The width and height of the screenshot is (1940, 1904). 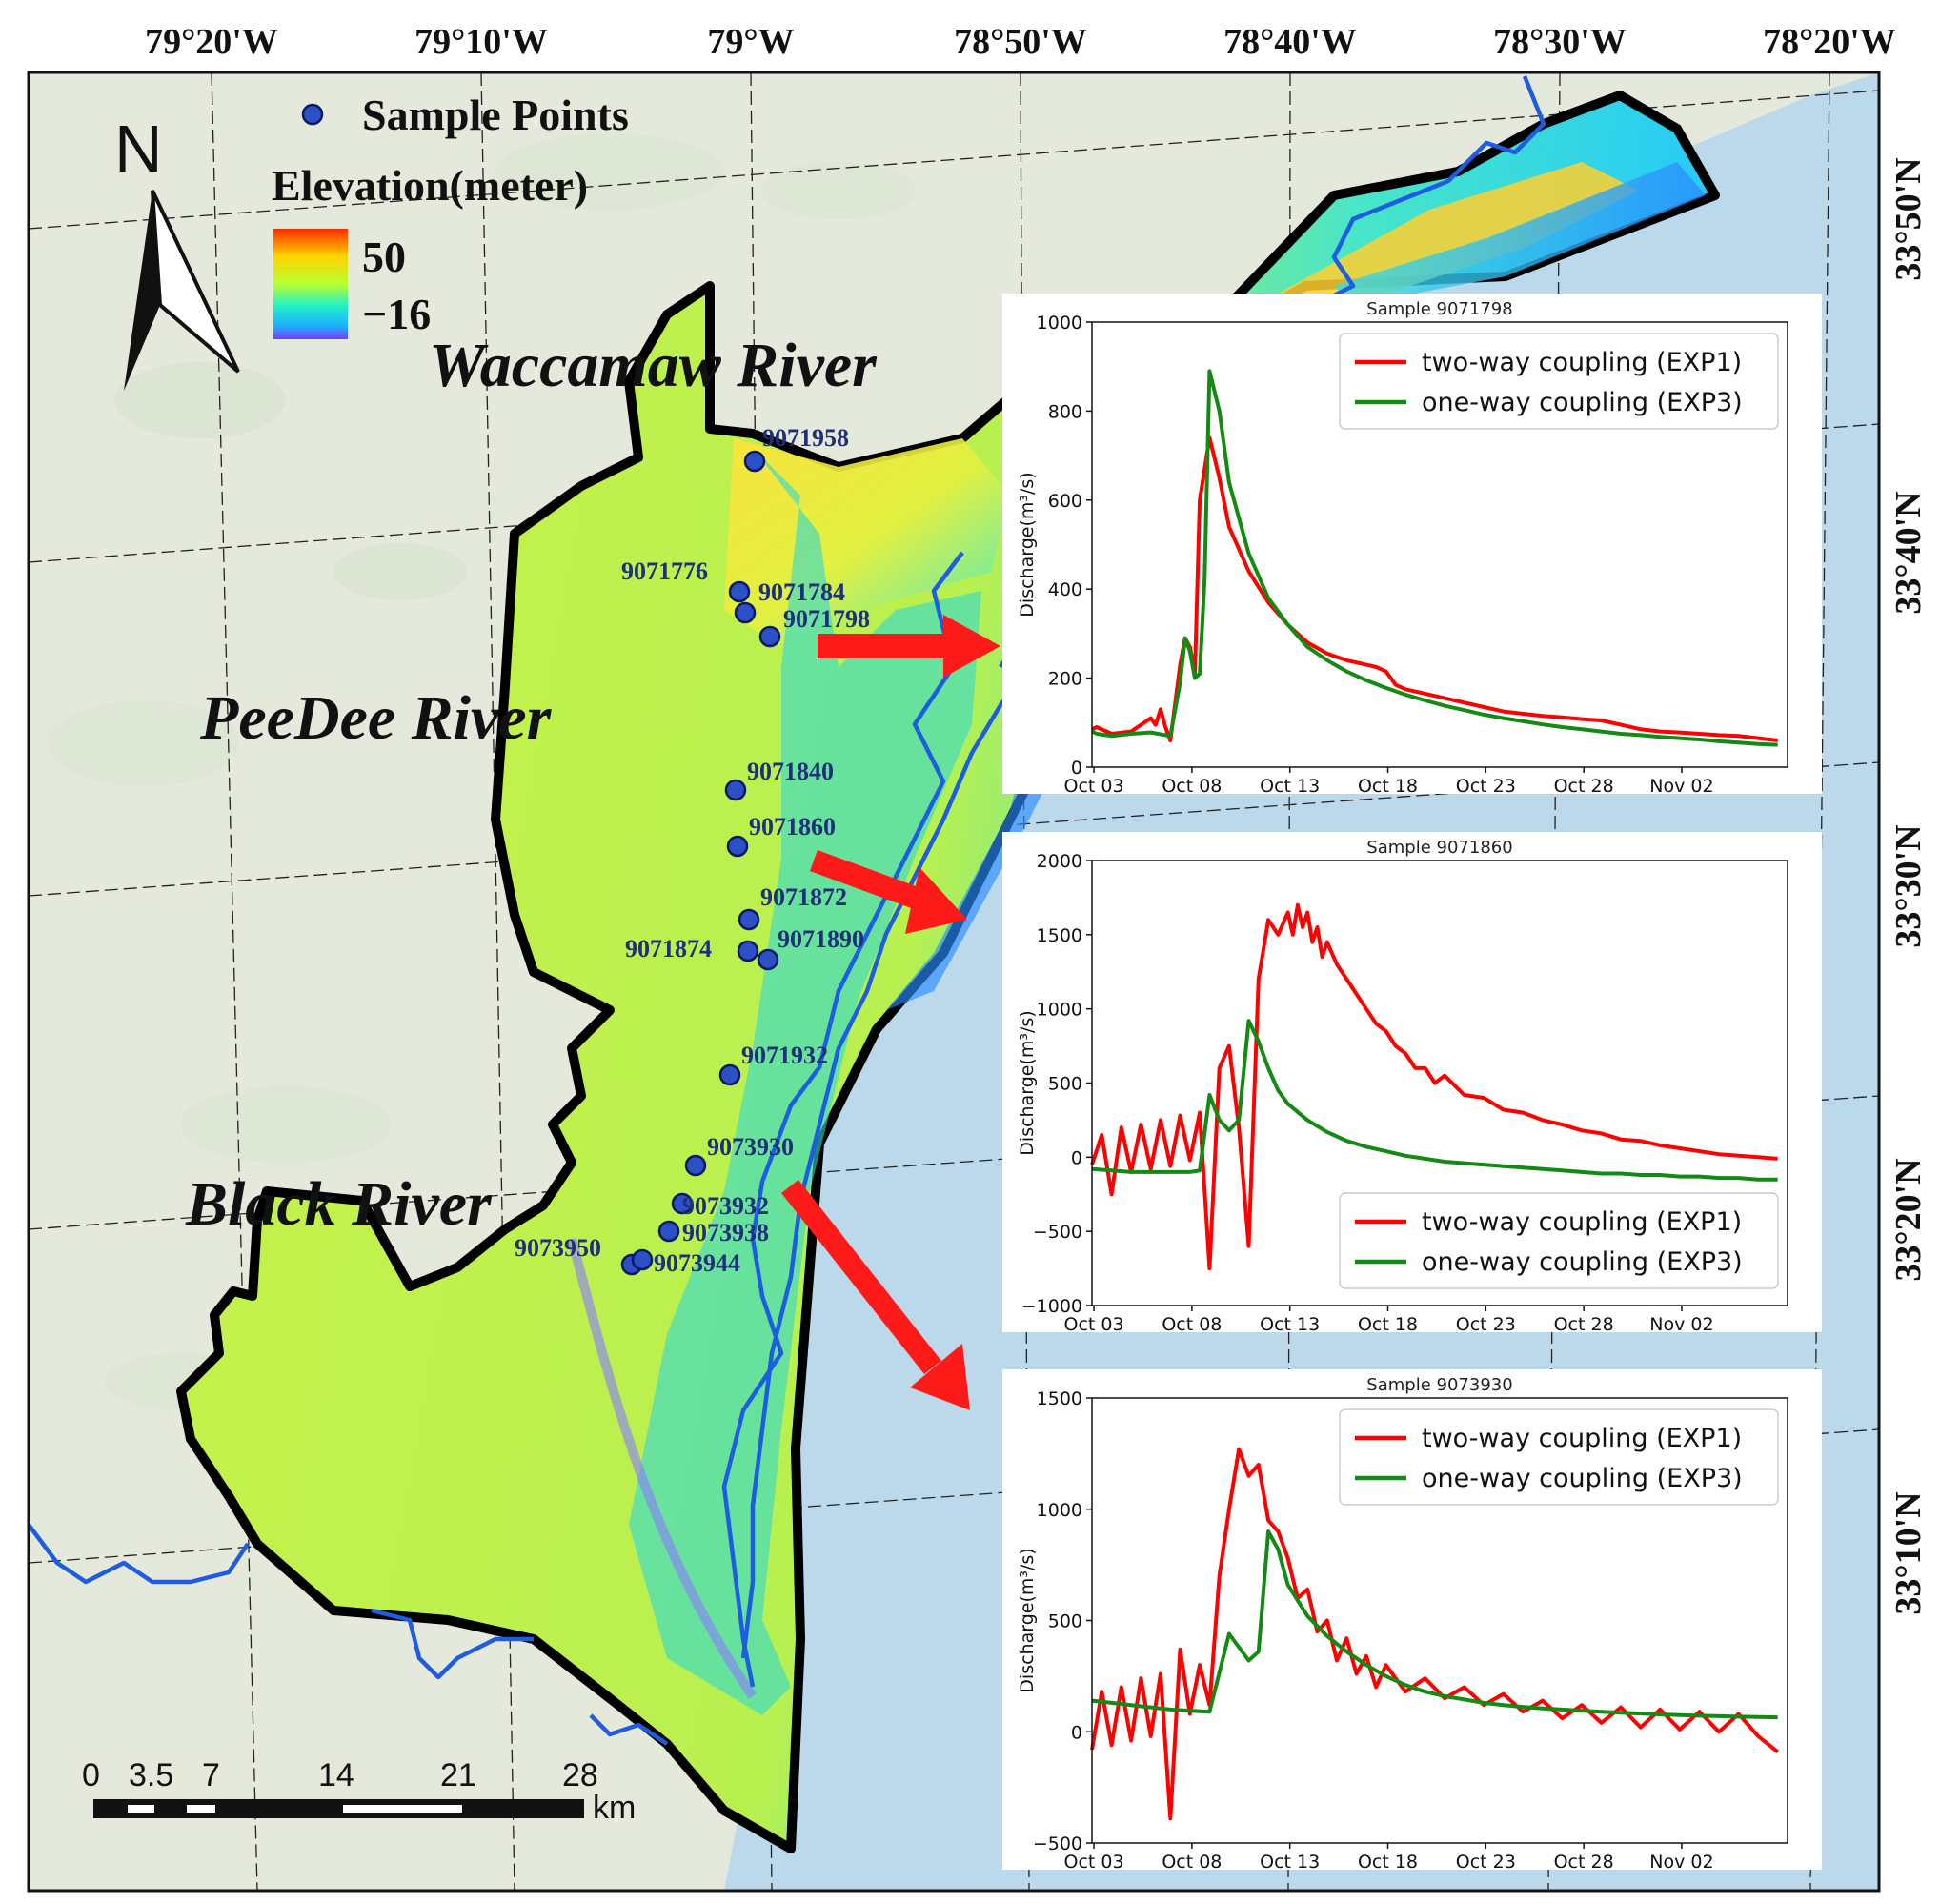 What do you see at coordinates (697, 1263) in the screenshot?
I see `svg-text: 9073944` at bounding box center [697, 1263].